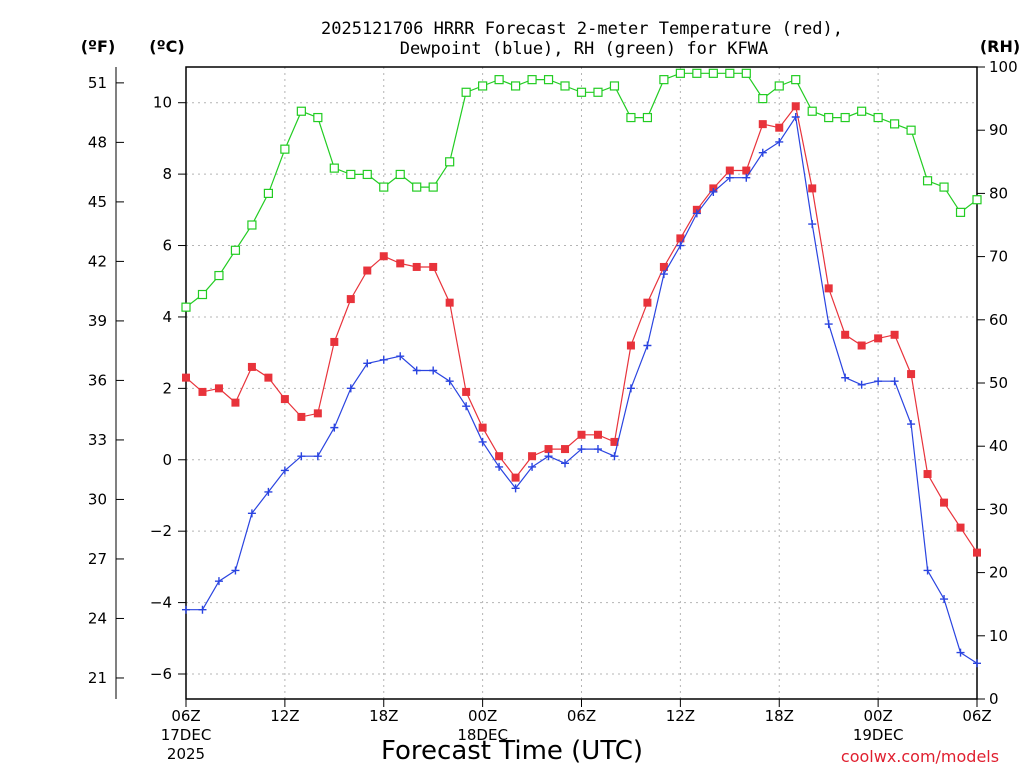 This screenshot has height=768, width=1024. Describe the element at coordinates (167, 246) in the screenshot. I see `celsius-tick-label: 6` at that location.